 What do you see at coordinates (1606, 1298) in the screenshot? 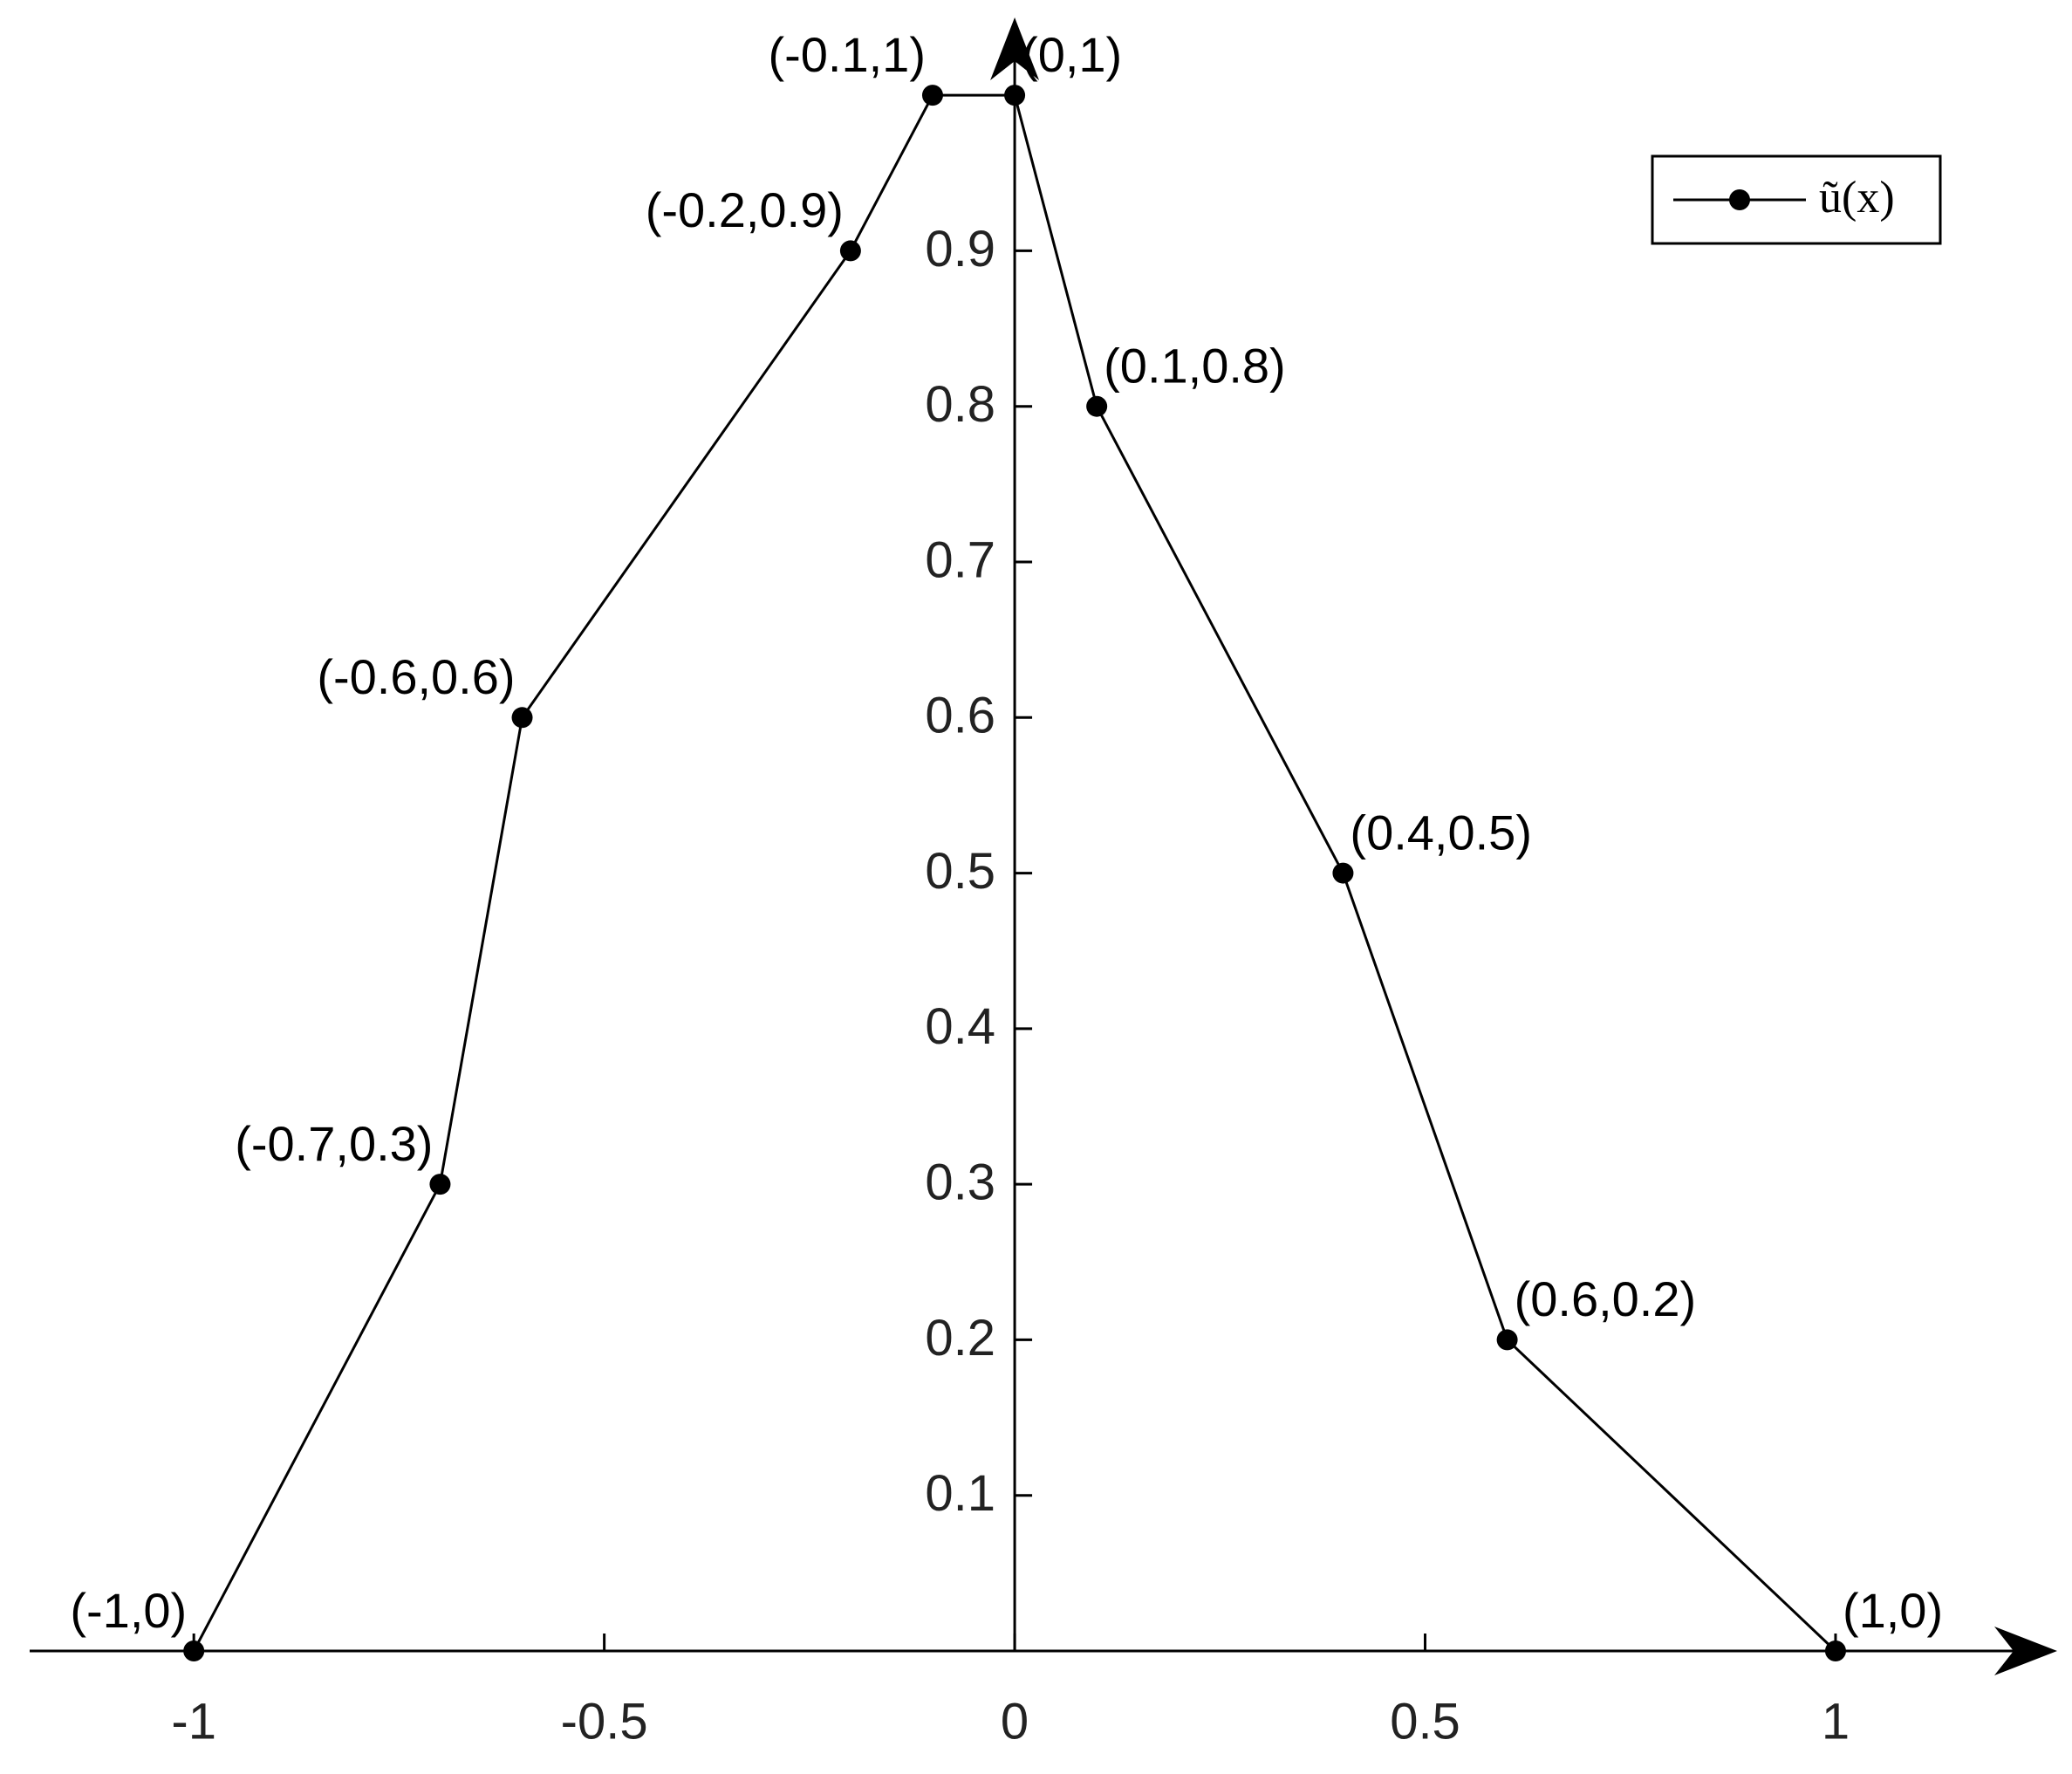
I see `data-label: (0.6,0.2)` at bounding box center [1606, 1298].